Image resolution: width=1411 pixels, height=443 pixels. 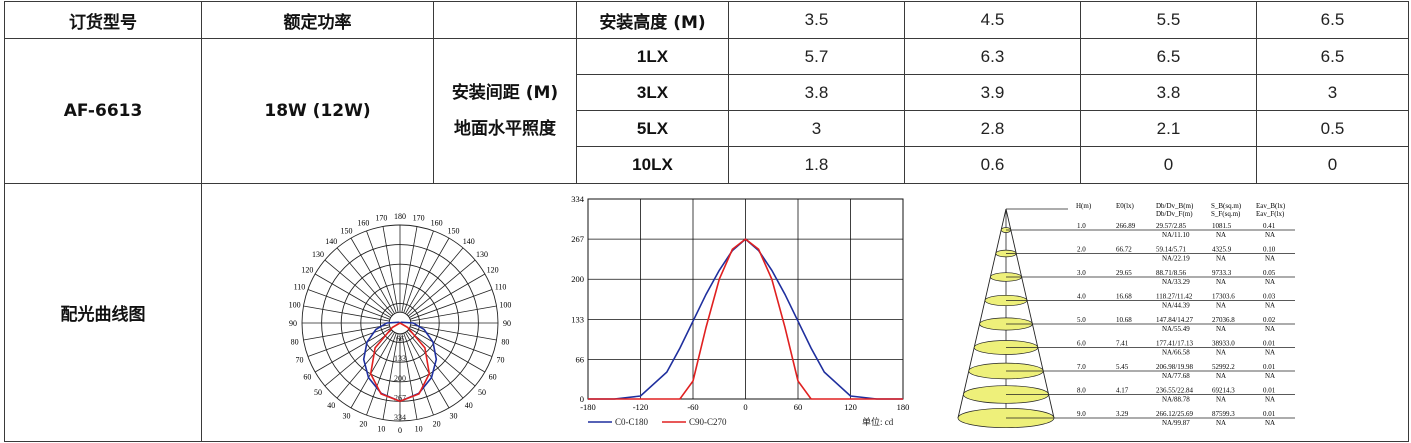 What do you see at coordinates (469, 241) in the screenshot?
I see `polar-angle-label: 140` at bounding box center [469, 241].